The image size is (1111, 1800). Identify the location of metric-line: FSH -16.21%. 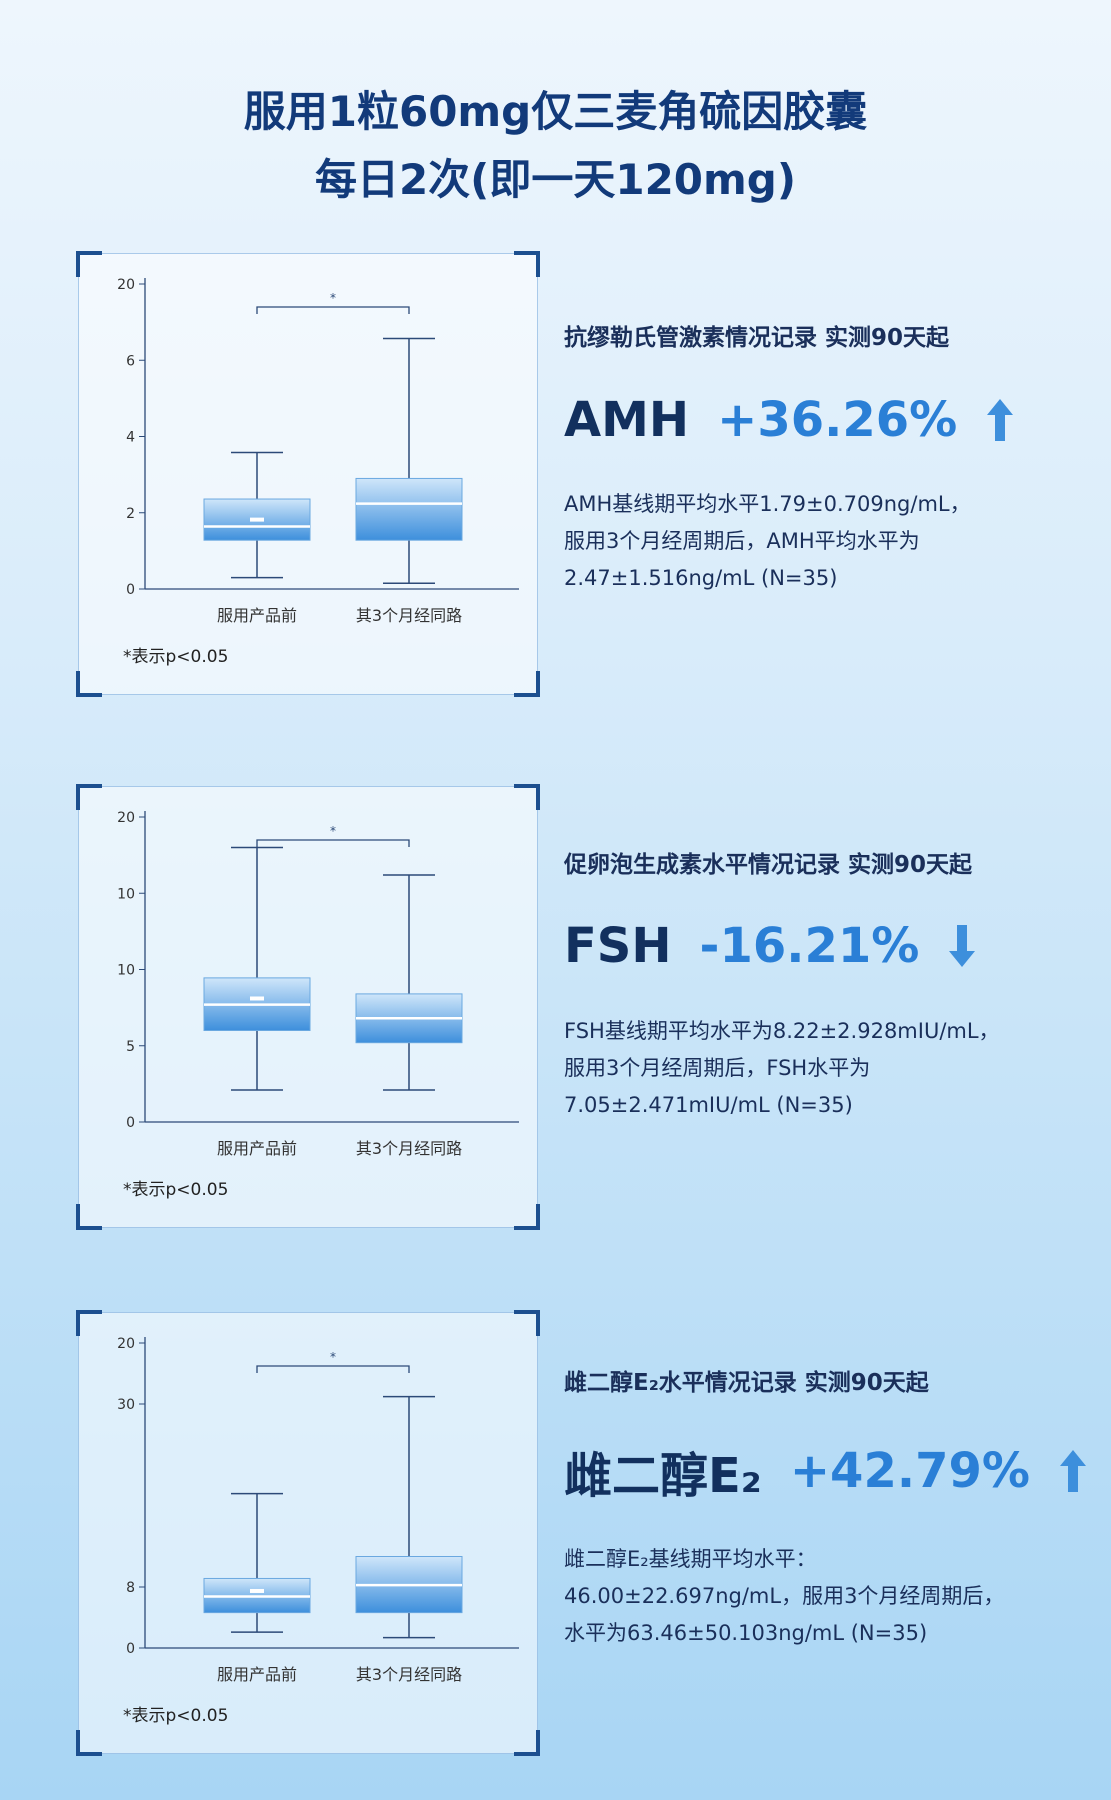
(834, 946).